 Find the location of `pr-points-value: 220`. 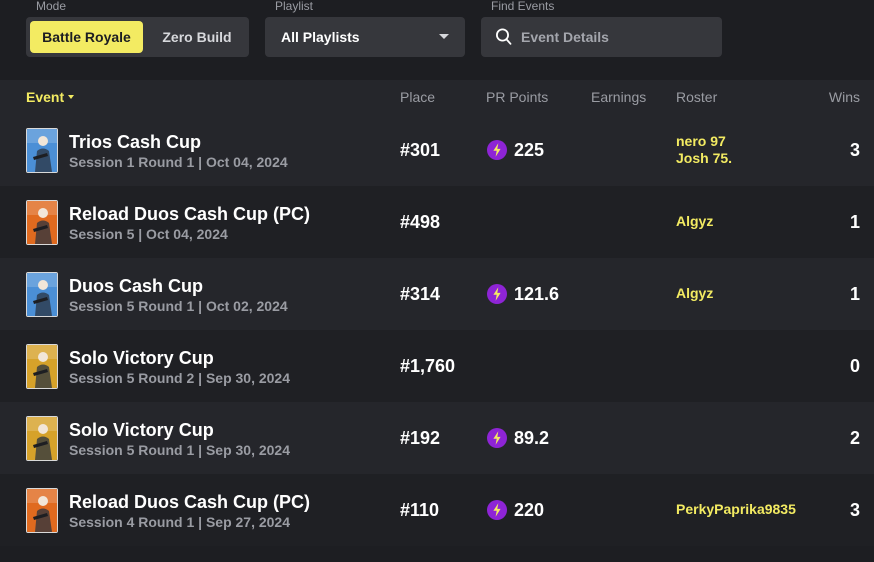

pr-points-value: 220 is located at coordinates (529, 510).